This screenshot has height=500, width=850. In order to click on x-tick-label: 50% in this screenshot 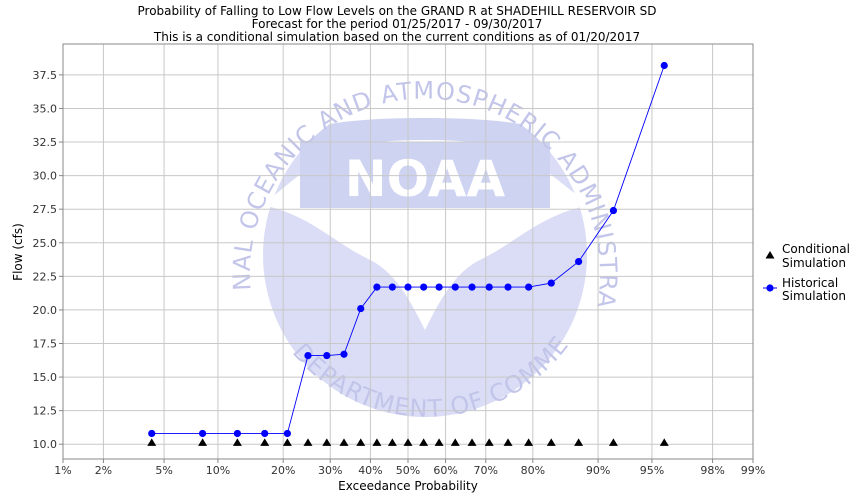, I will do `click(408, 470)`.